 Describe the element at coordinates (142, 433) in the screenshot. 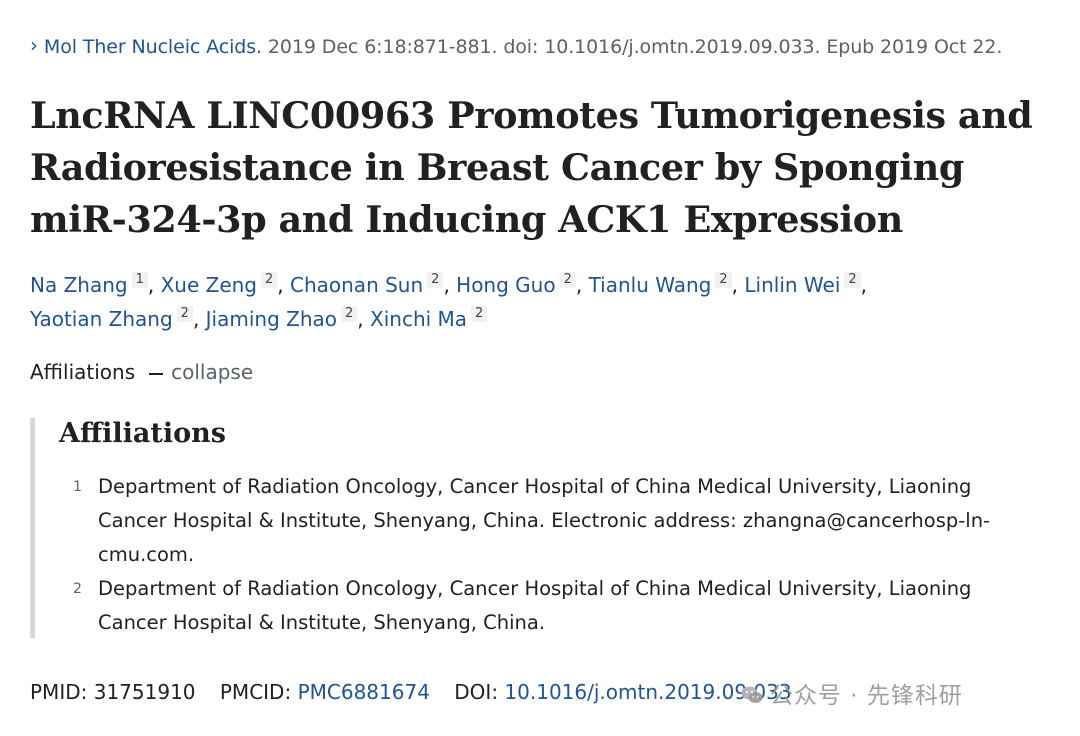

I see `affiliations-heading: Affiliations` at that location.